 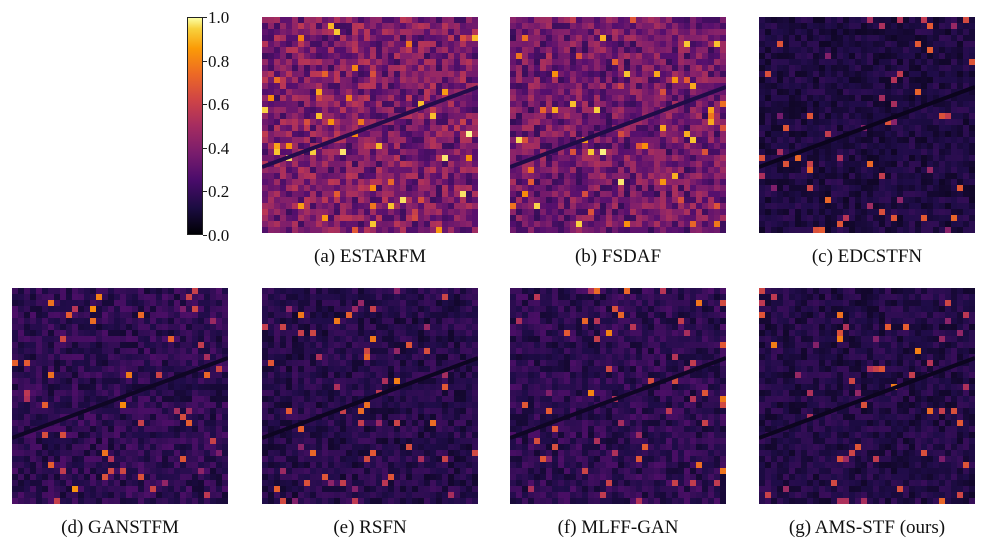 I want to click on colorbar-tick-label: 0.8, so click(x=219, y=61).